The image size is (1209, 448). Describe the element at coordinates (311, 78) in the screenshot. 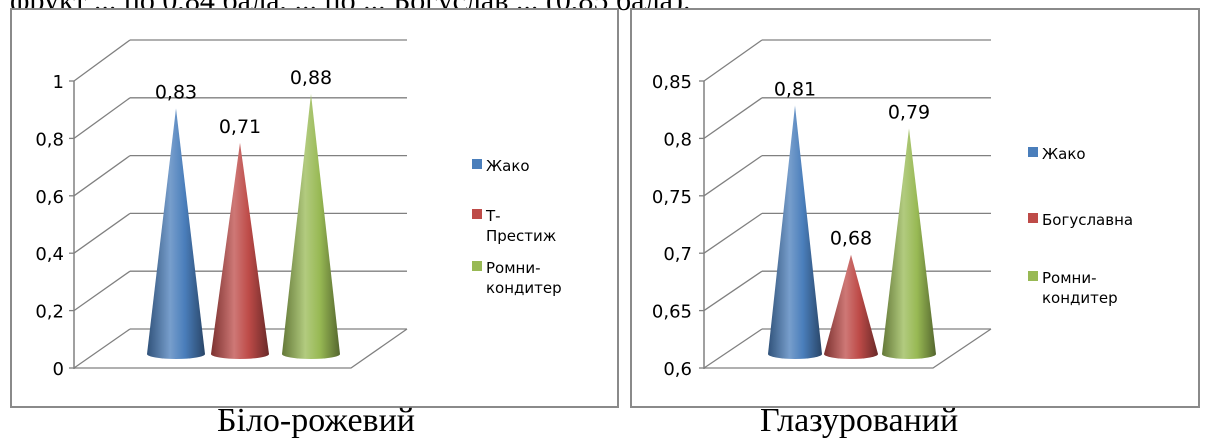

I see `data-label: 0,88` at that location.